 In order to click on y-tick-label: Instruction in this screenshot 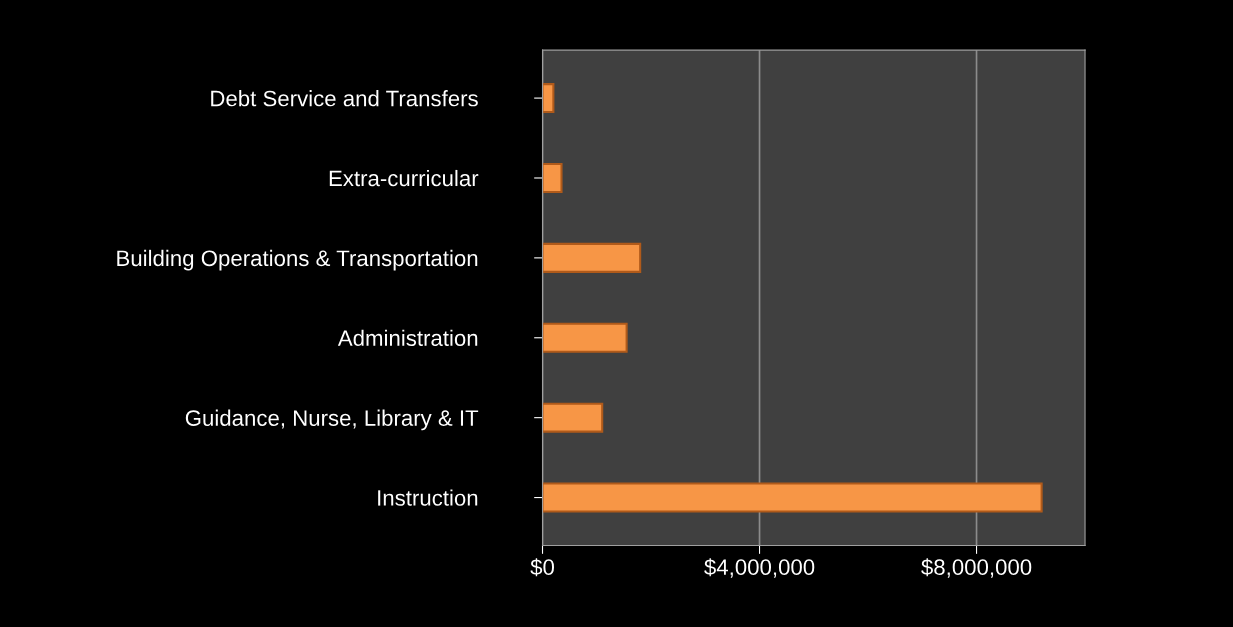, I will do `click(428, 497)`.